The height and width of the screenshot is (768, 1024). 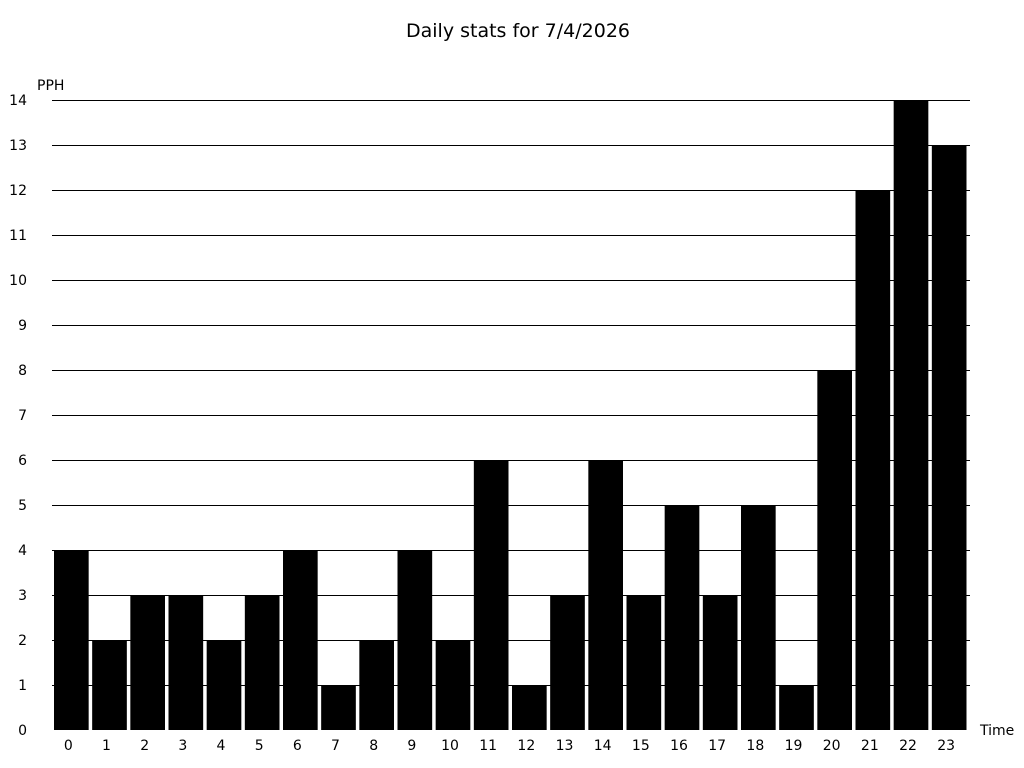 What do you see at coordinates (908, 746) in the screenshot?
I see `x-tick-label: 22` at bounding box center [908, 746].